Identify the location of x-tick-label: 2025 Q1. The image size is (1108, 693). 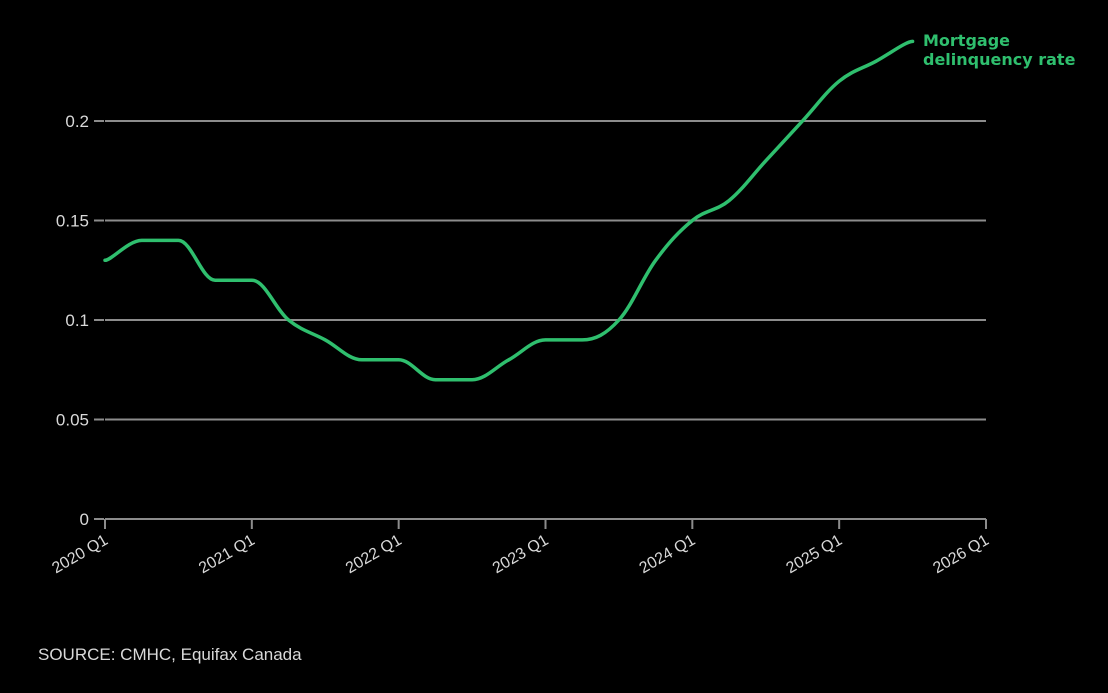
(815, 554).